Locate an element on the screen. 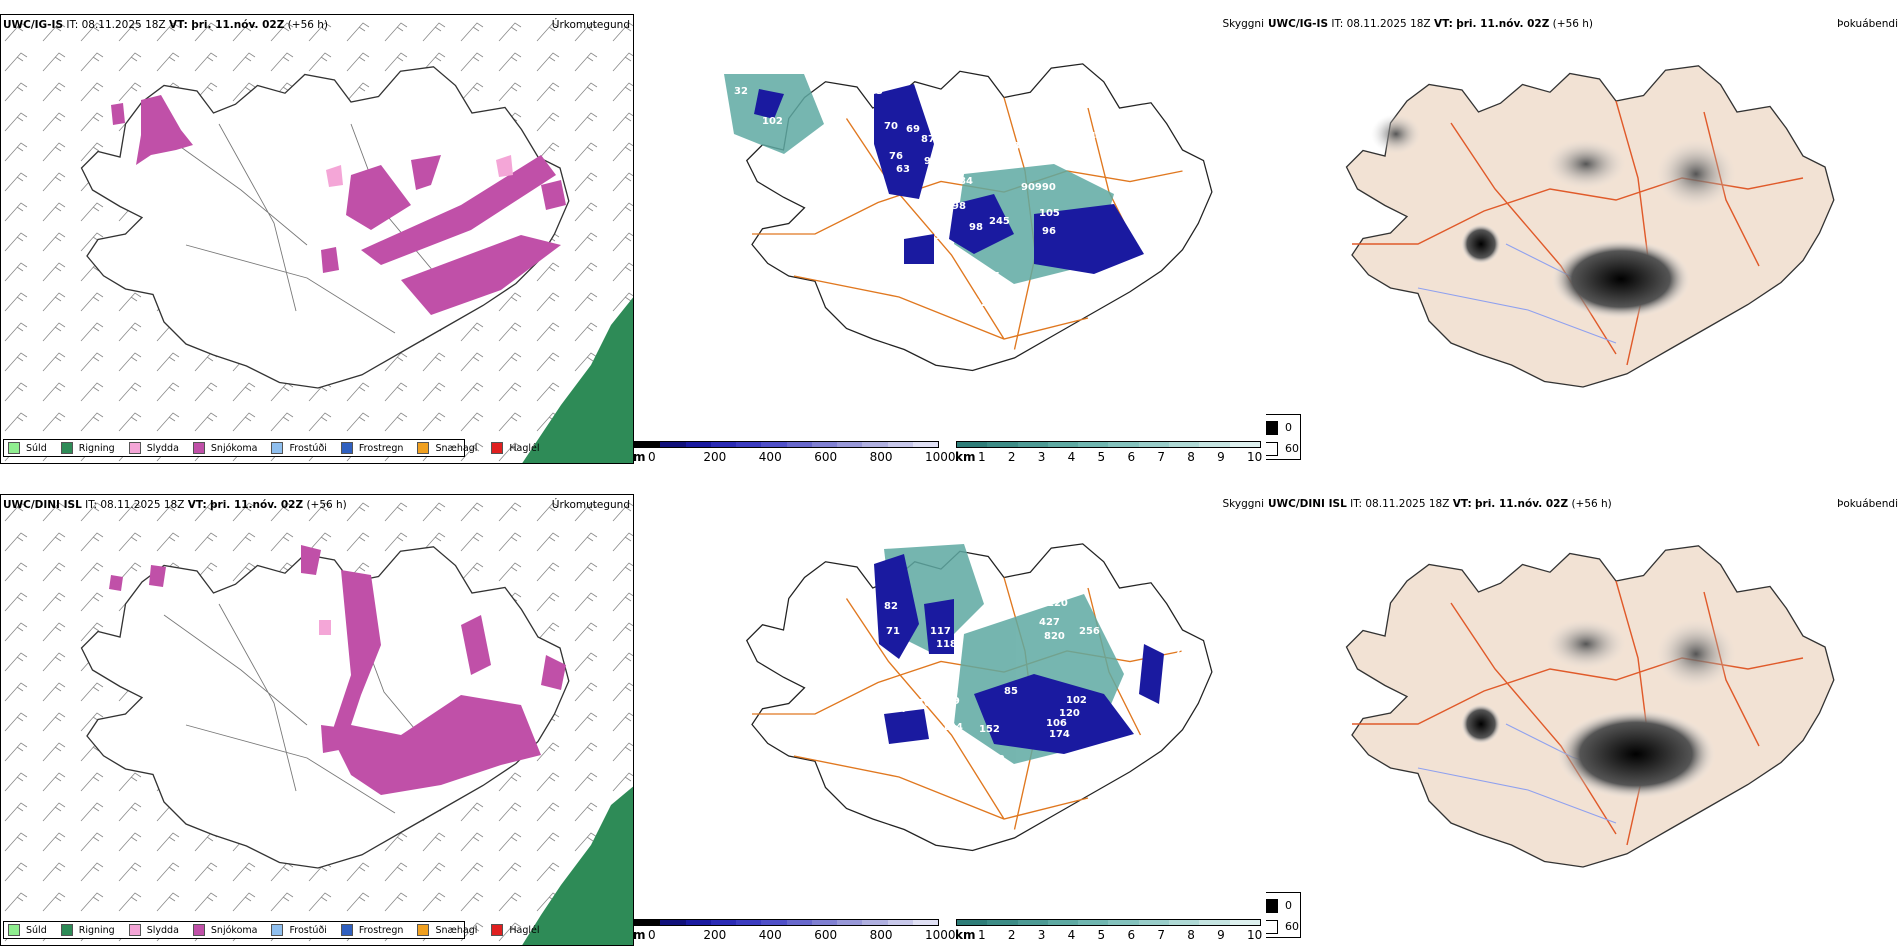 The height and width of the screenshot is (950, 1900). cloudbase-label: 689 is located at coordinates (949, 701).